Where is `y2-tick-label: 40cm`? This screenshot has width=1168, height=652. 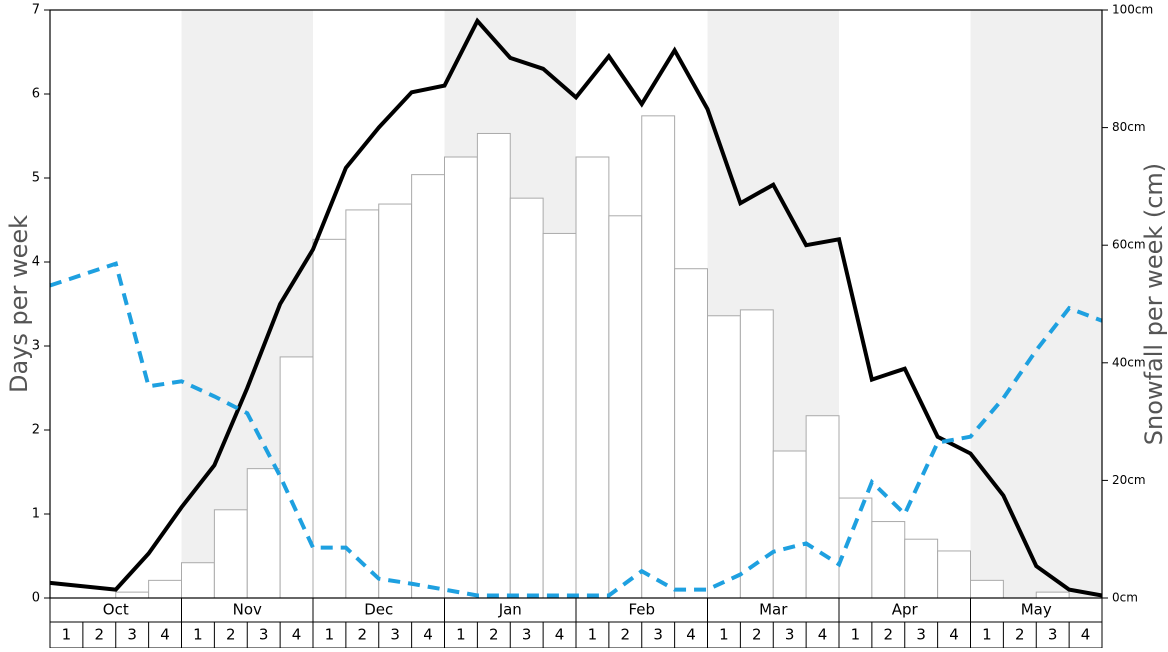
y2-tick-label: 40cm is located at coordinates (1129, 362).